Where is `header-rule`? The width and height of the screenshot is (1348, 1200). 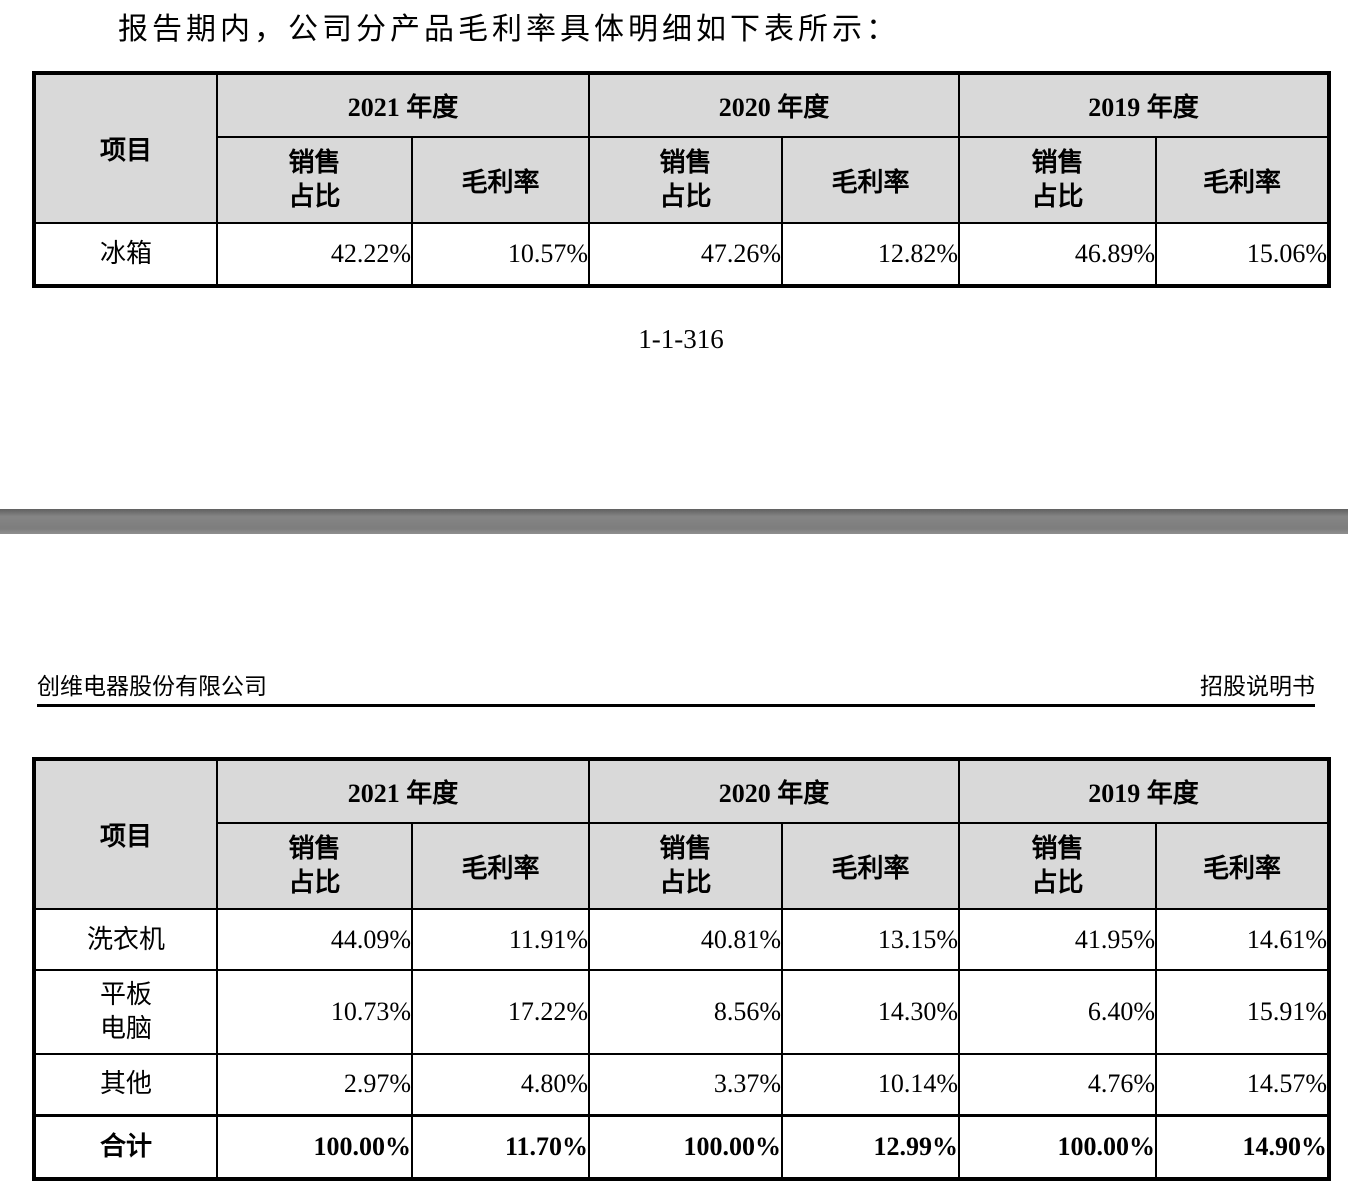
header-rule is located at coordinates (676, 705).